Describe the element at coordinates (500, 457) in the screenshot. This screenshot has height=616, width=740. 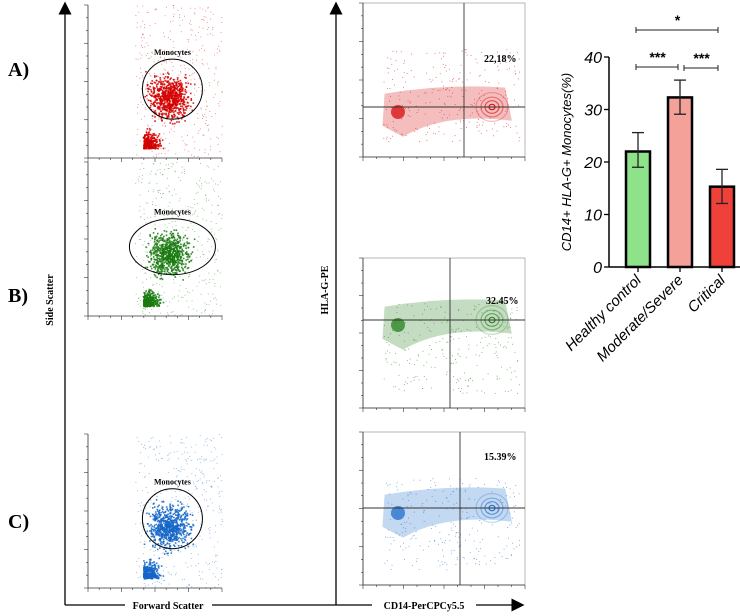
I see `quadrant-percent: 15.39%` at that location.